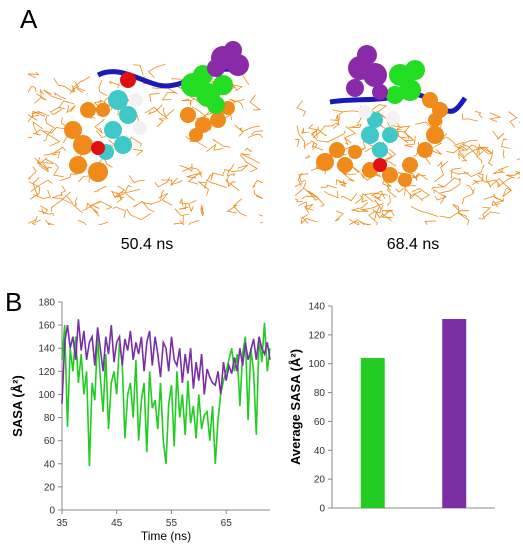 Image resolution: width=523 pixels, height=550 pixels. I want to click on y-tick-label: 80, so click(50, 418).